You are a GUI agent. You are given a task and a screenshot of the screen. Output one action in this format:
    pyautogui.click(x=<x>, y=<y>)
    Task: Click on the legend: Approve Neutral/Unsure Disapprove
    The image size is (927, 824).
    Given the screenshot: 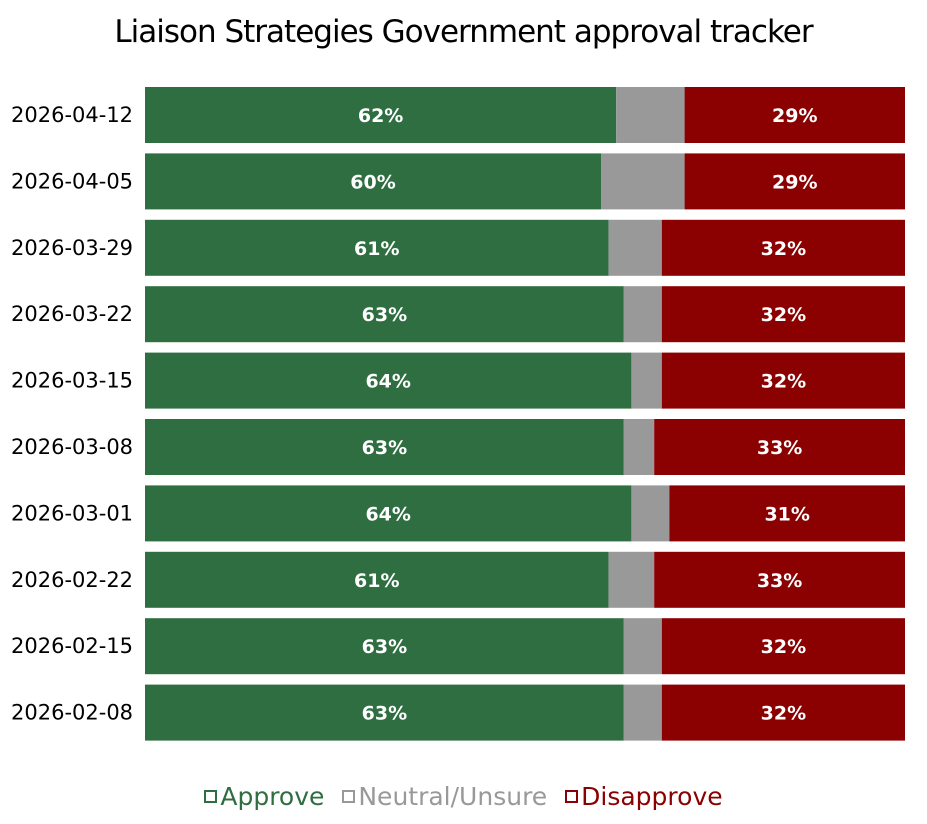 What is the action you would take?
    pyautogui.click(x=463, y=796)
    